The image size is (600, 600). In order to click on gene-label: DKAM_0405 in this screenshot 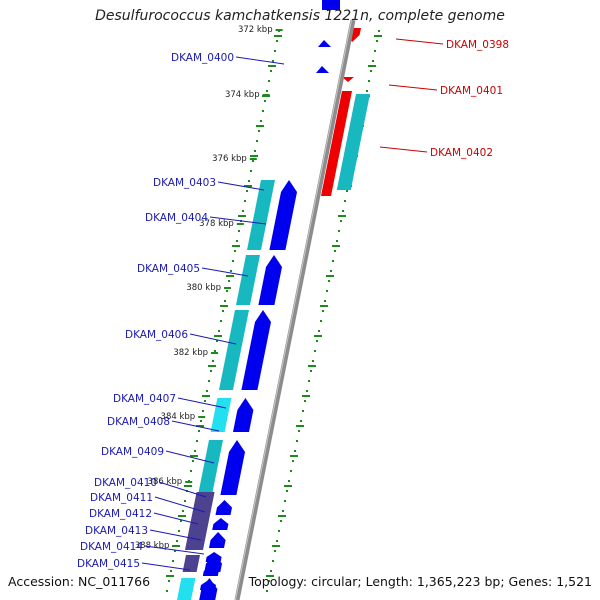, I will do `click(168, 269)`.